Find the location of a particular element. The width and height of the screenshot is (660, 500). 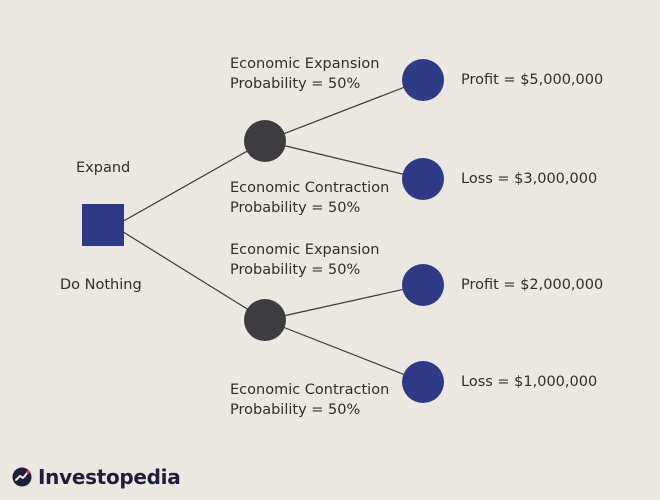

decision-label-do-nothing: Do Nothing is located at coordinates (101, 285).